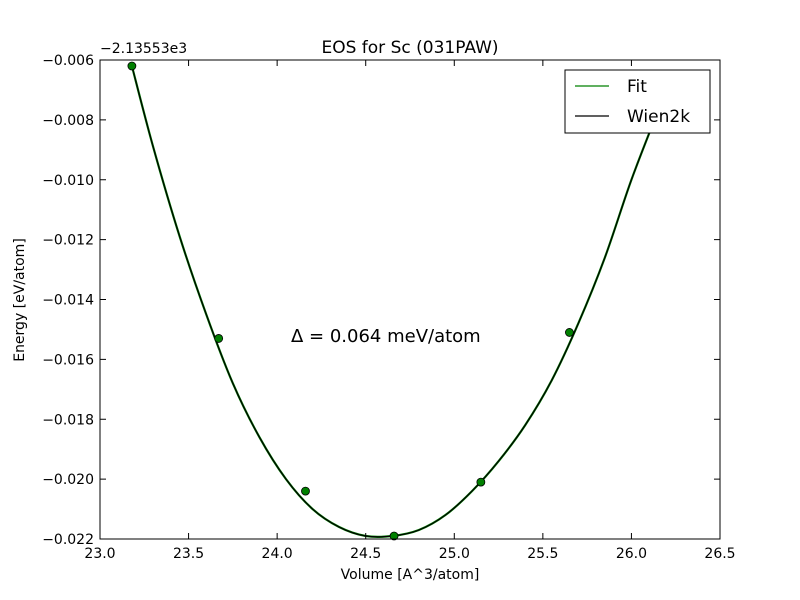 The height and width of the screenshot is (600, 800). What do you see at coordinates (99, 554) in the screenshot?
I see `x-tick-label: 23.0` at bounding box center [99, 554].